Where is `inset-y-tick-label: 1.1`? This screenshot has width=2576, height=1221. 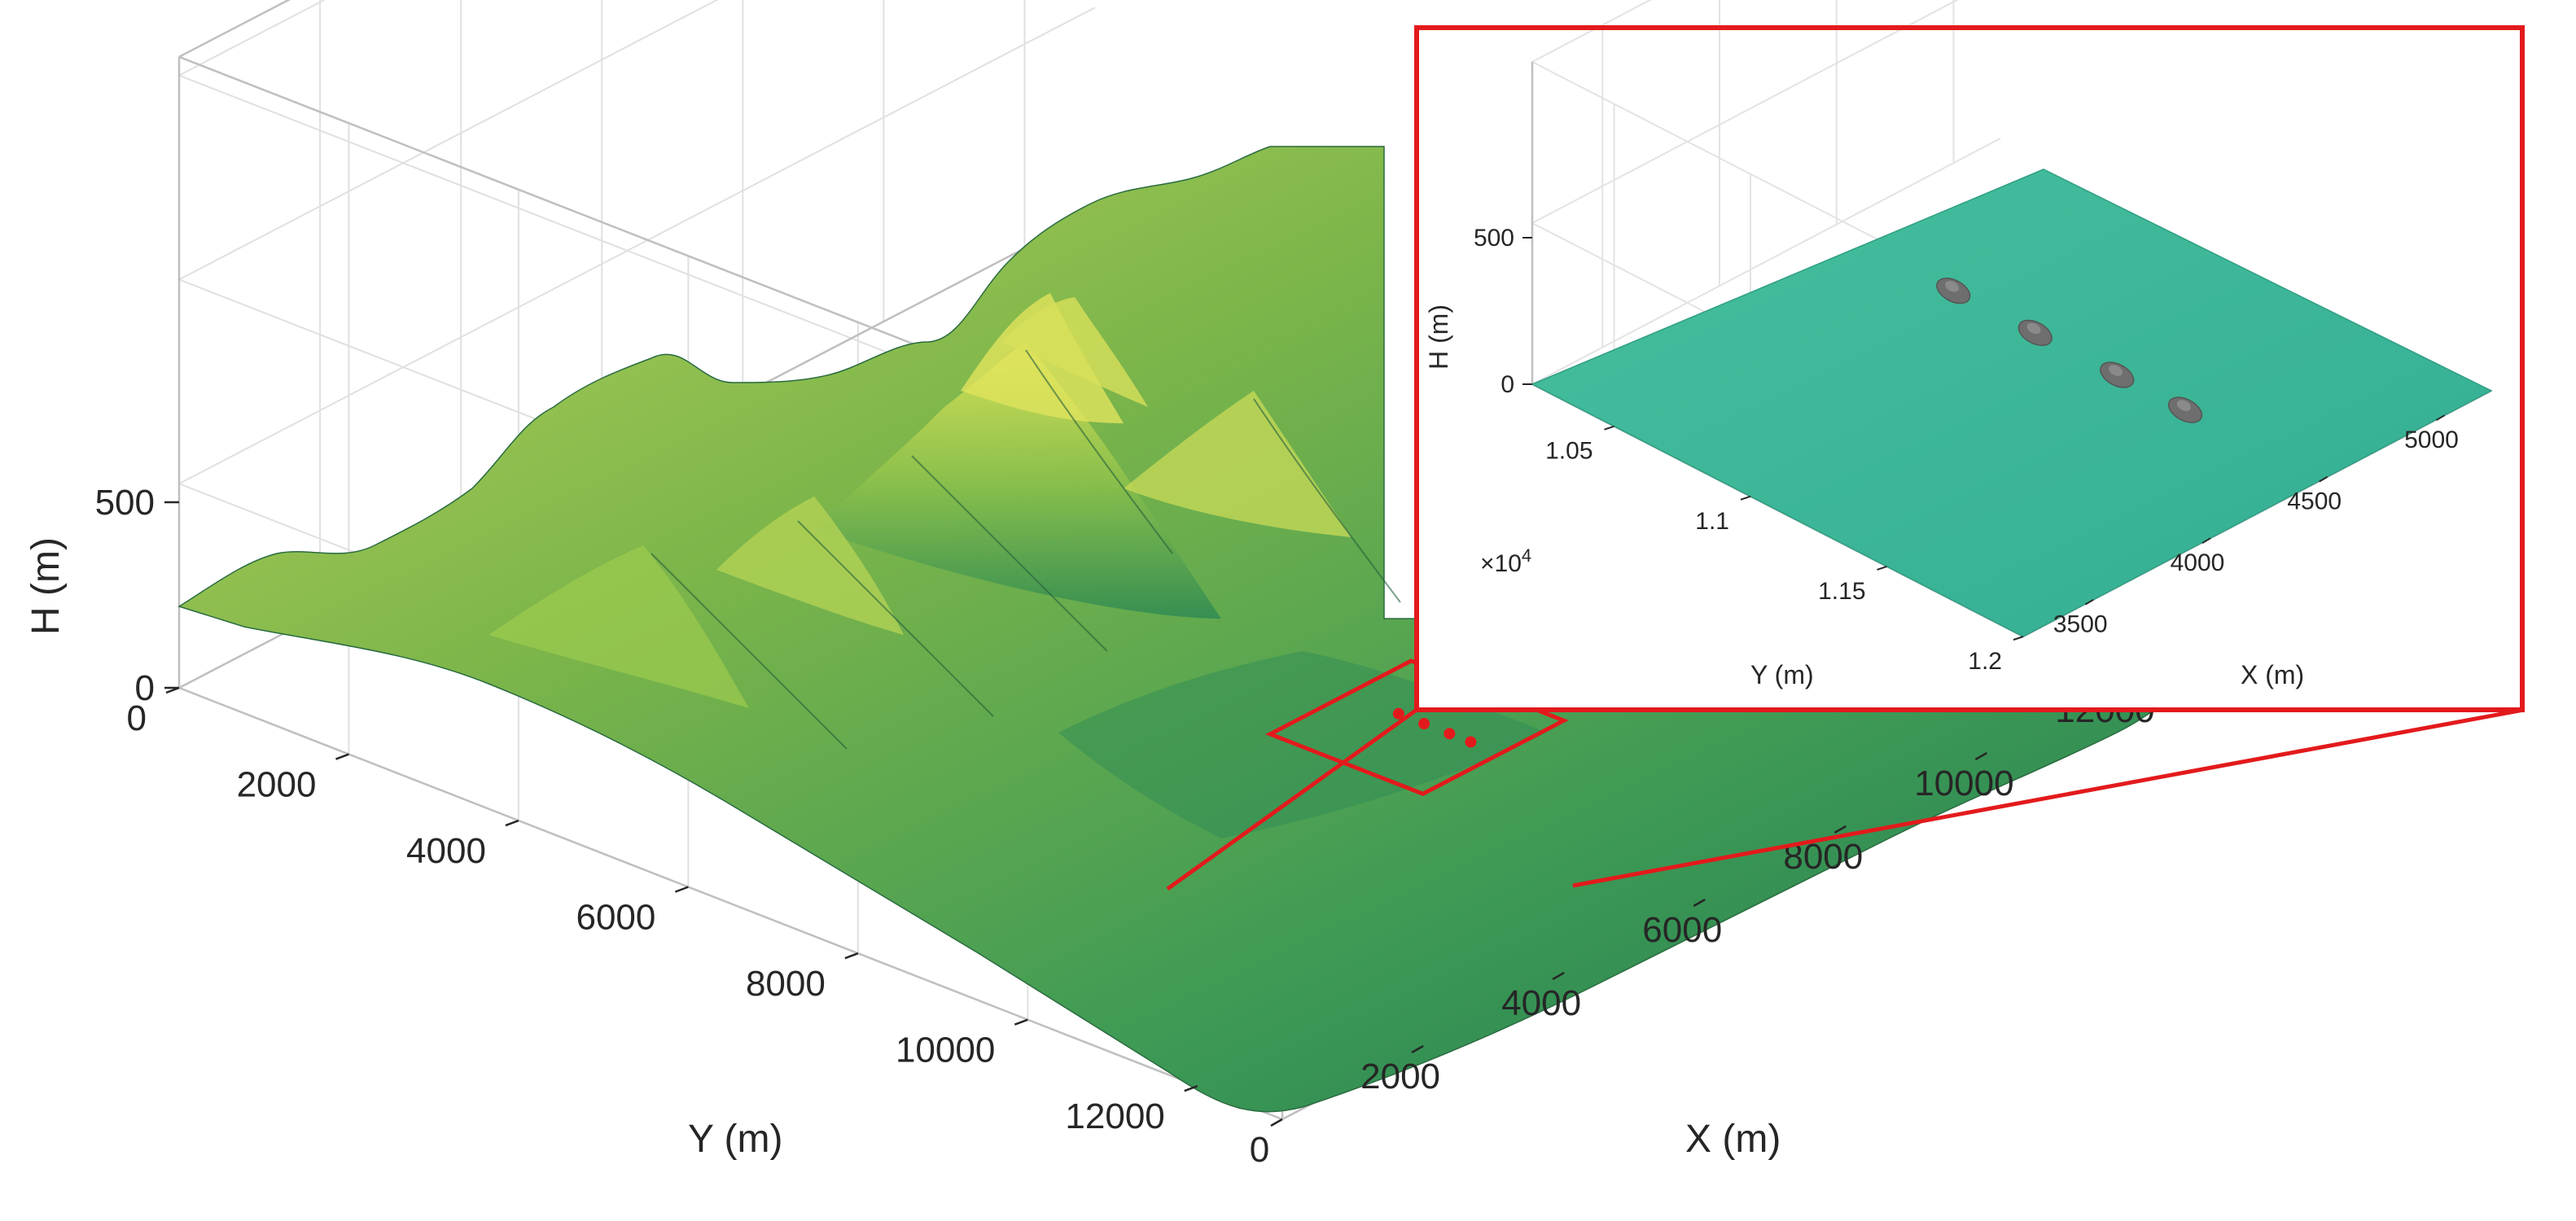
inset-y-tick-label: 1.1 is located at coordinates (1712, 521).